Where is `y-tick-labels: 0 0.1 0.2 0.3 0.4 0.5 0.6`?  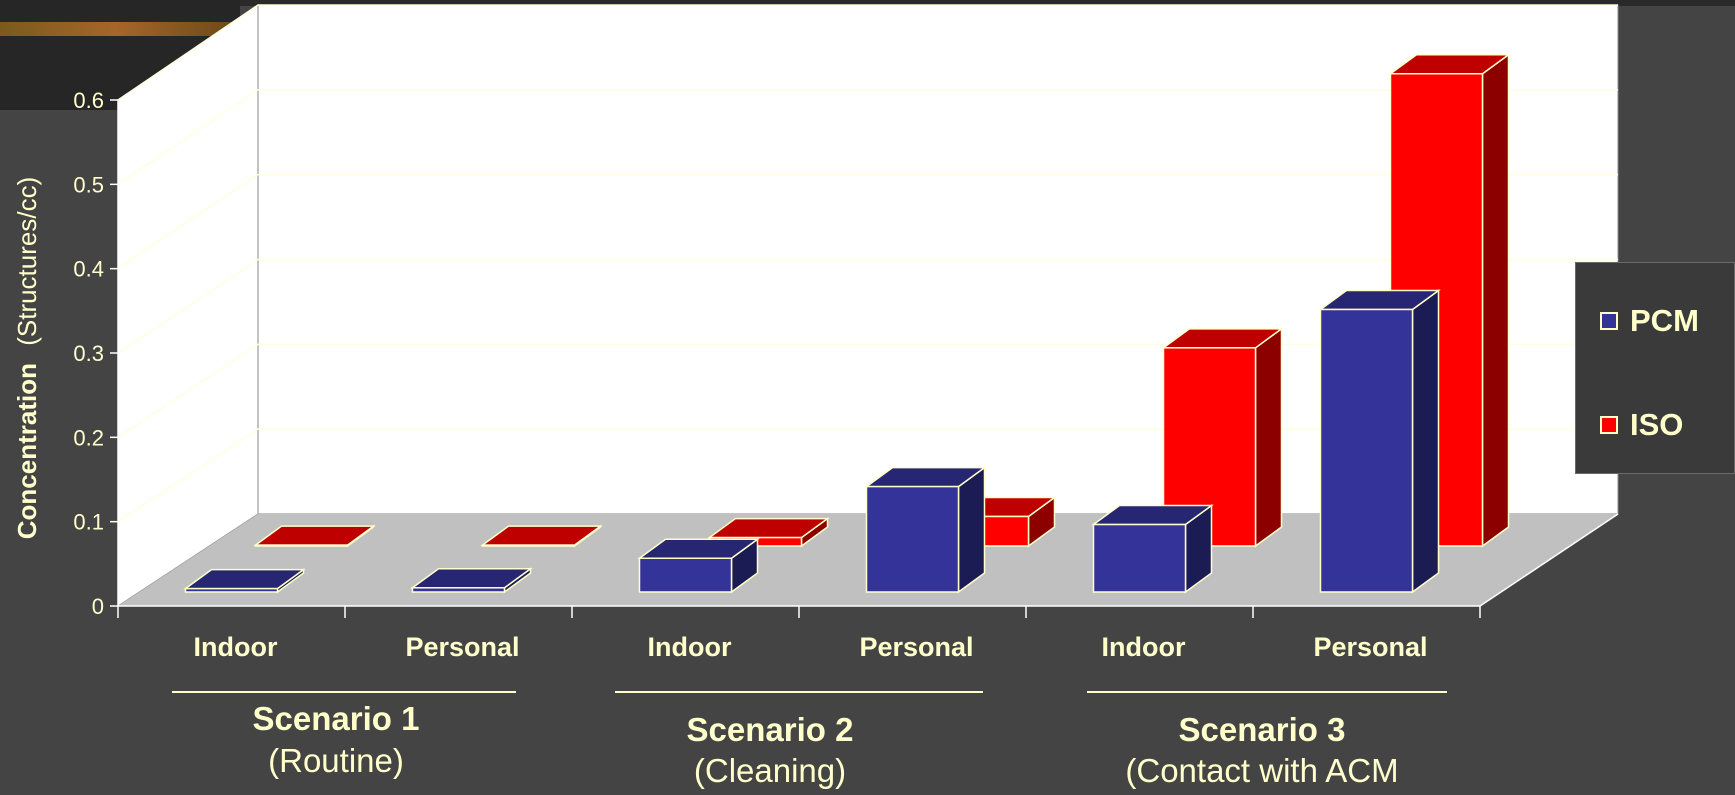
y-tick-labels: 0 0.1 0.2 0.3 0.4 0.5 0.6 is located at coordinates (88, 353).